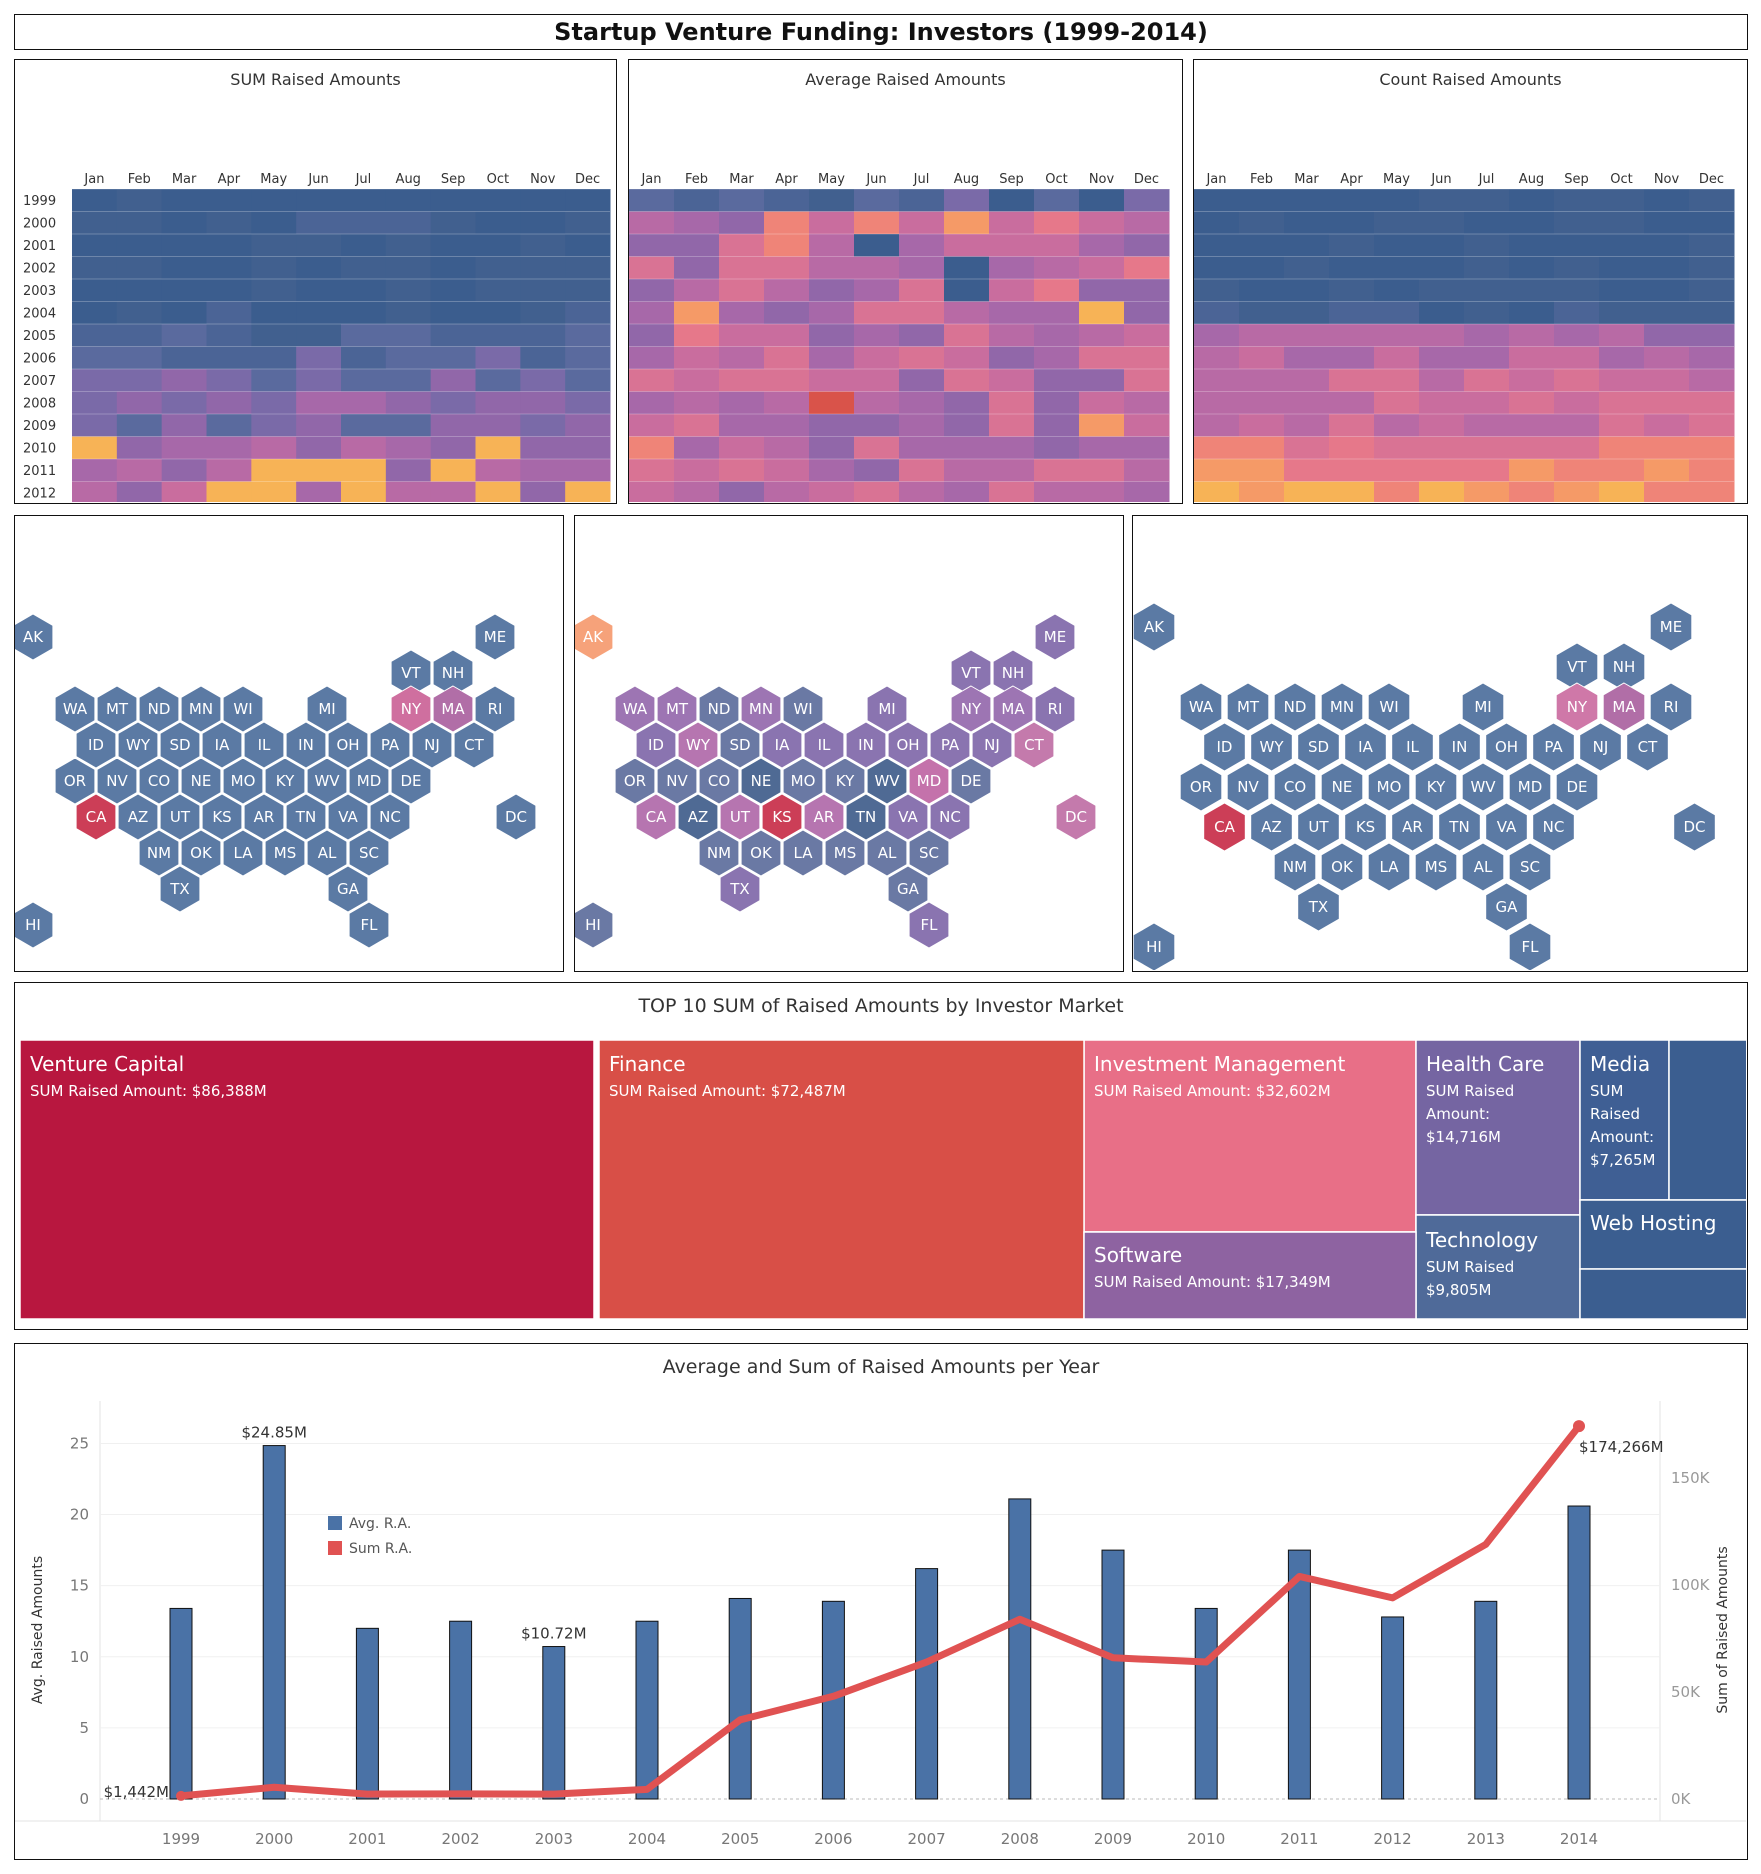 The height and width of the screenshot is (1874, 1761). What do you see at coordinates (1318, 747) in the screenshot?
I see `state-hex-sd` at bounding box center [1318, 747].